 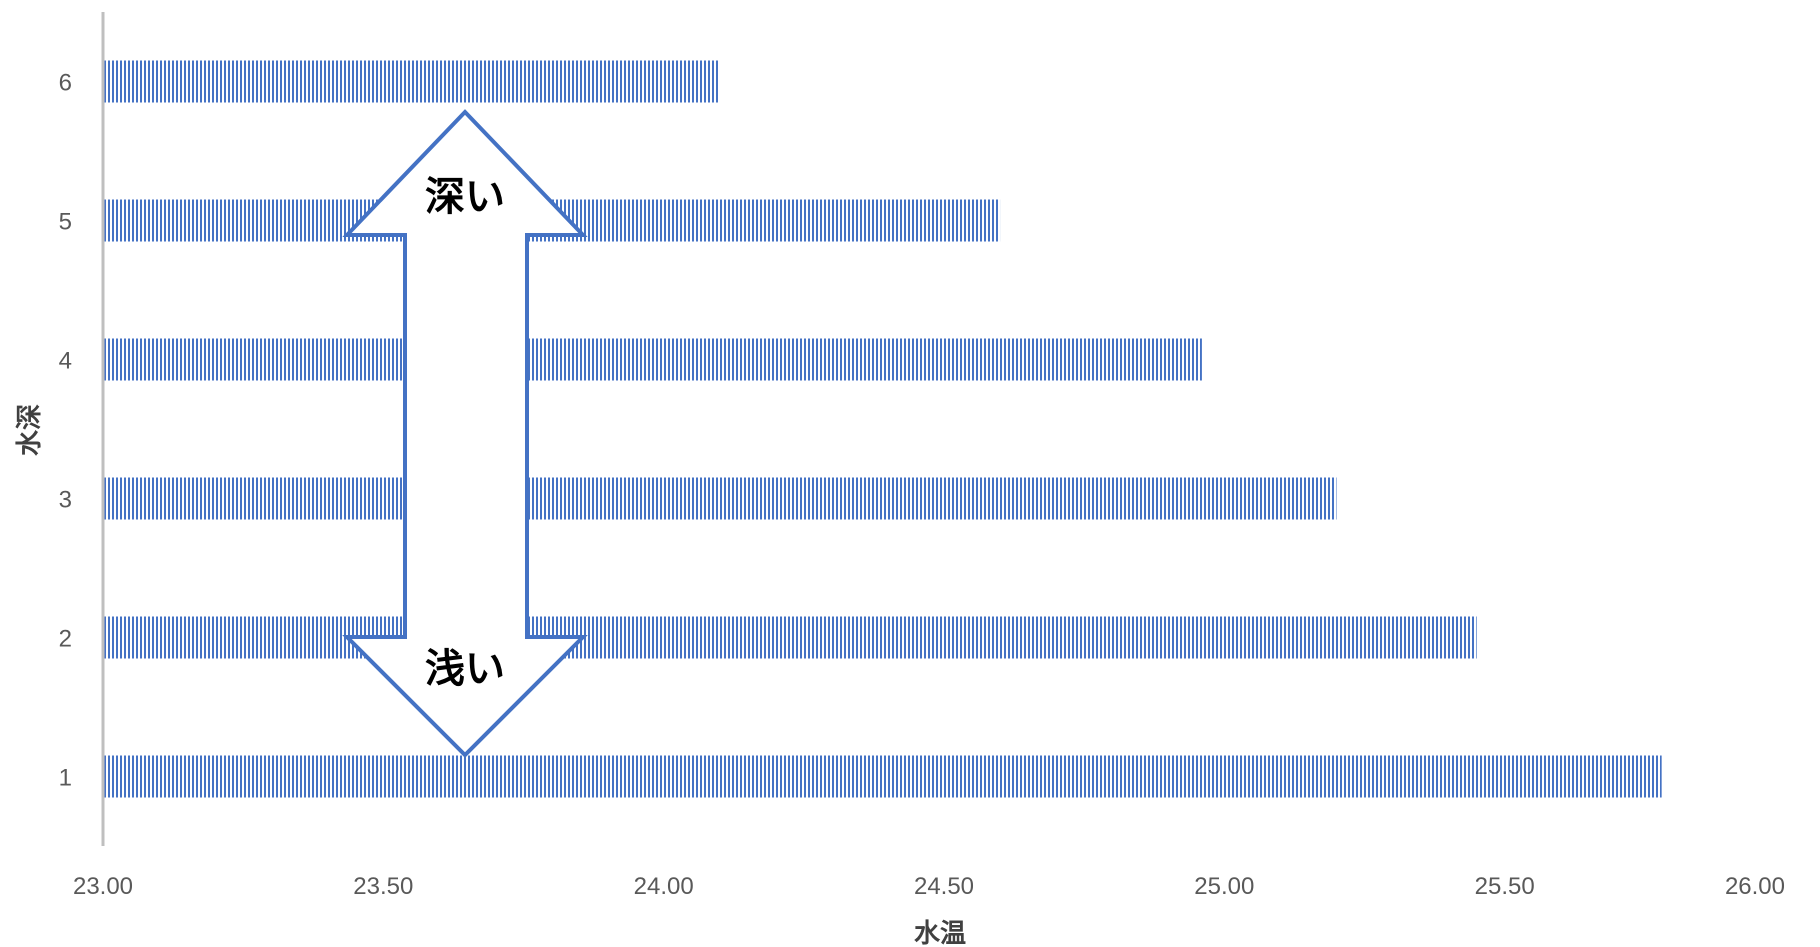 What do you see at coordinates (65, 778) in the screenshot?
I see `y-tick-label-1: 1` at bounding box center [65, 778].